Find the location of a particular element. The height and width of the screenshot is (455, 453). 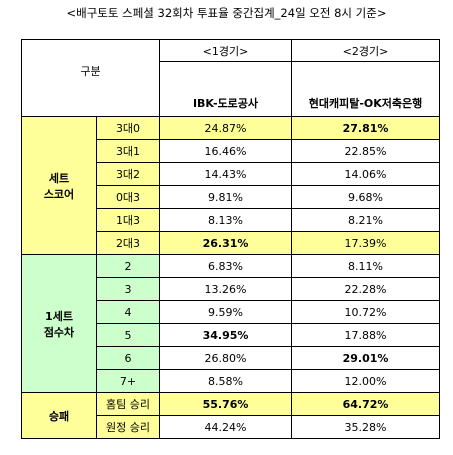

value-text: 9.81% is located at coordinates (225, 197).